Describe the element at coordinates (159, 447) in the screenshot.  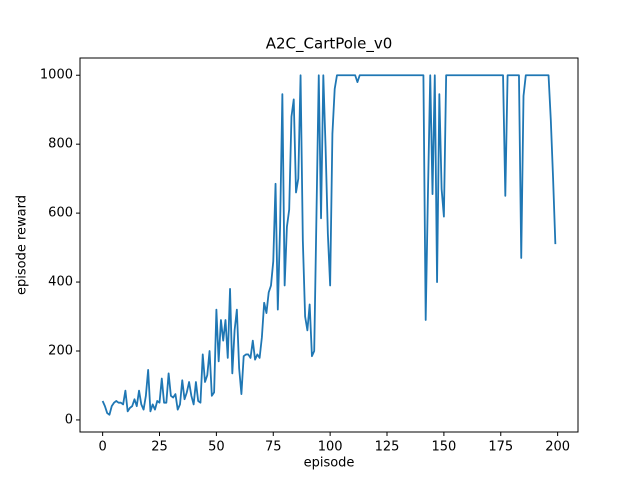
I see `x-tick-label: 25` at that location.